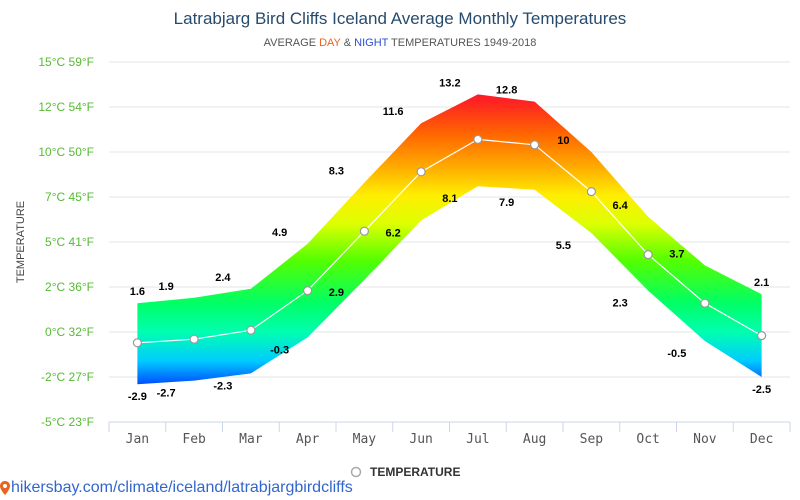  Describe the element at coordinates (5, 488) in the screenshot. I see `map-pin-icon` at that location.